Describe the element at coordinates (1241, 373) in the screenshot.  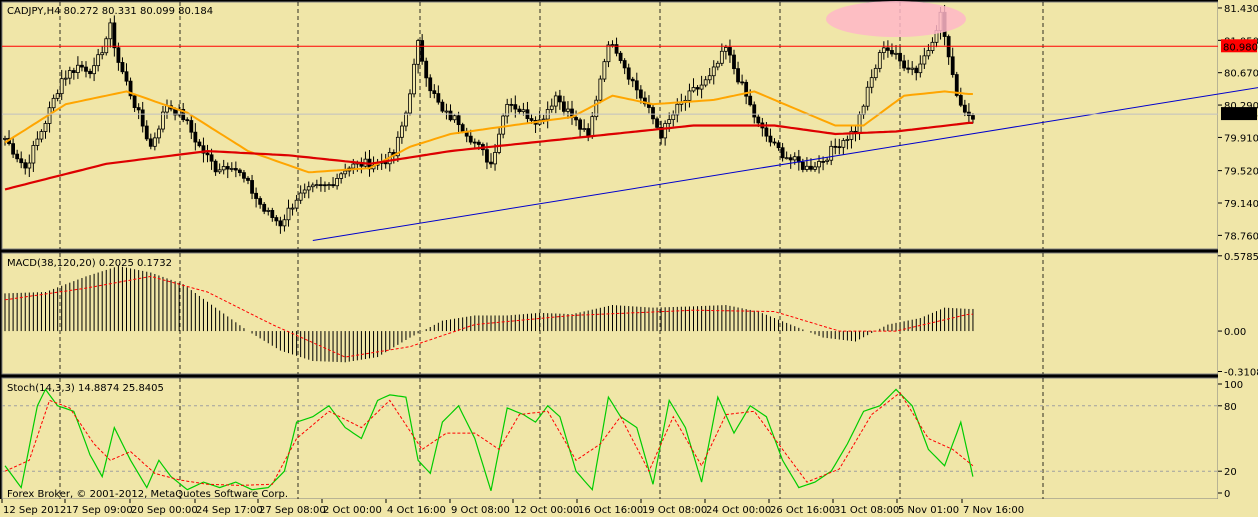
I see `macd-tick-label: -0.3108` at that location.